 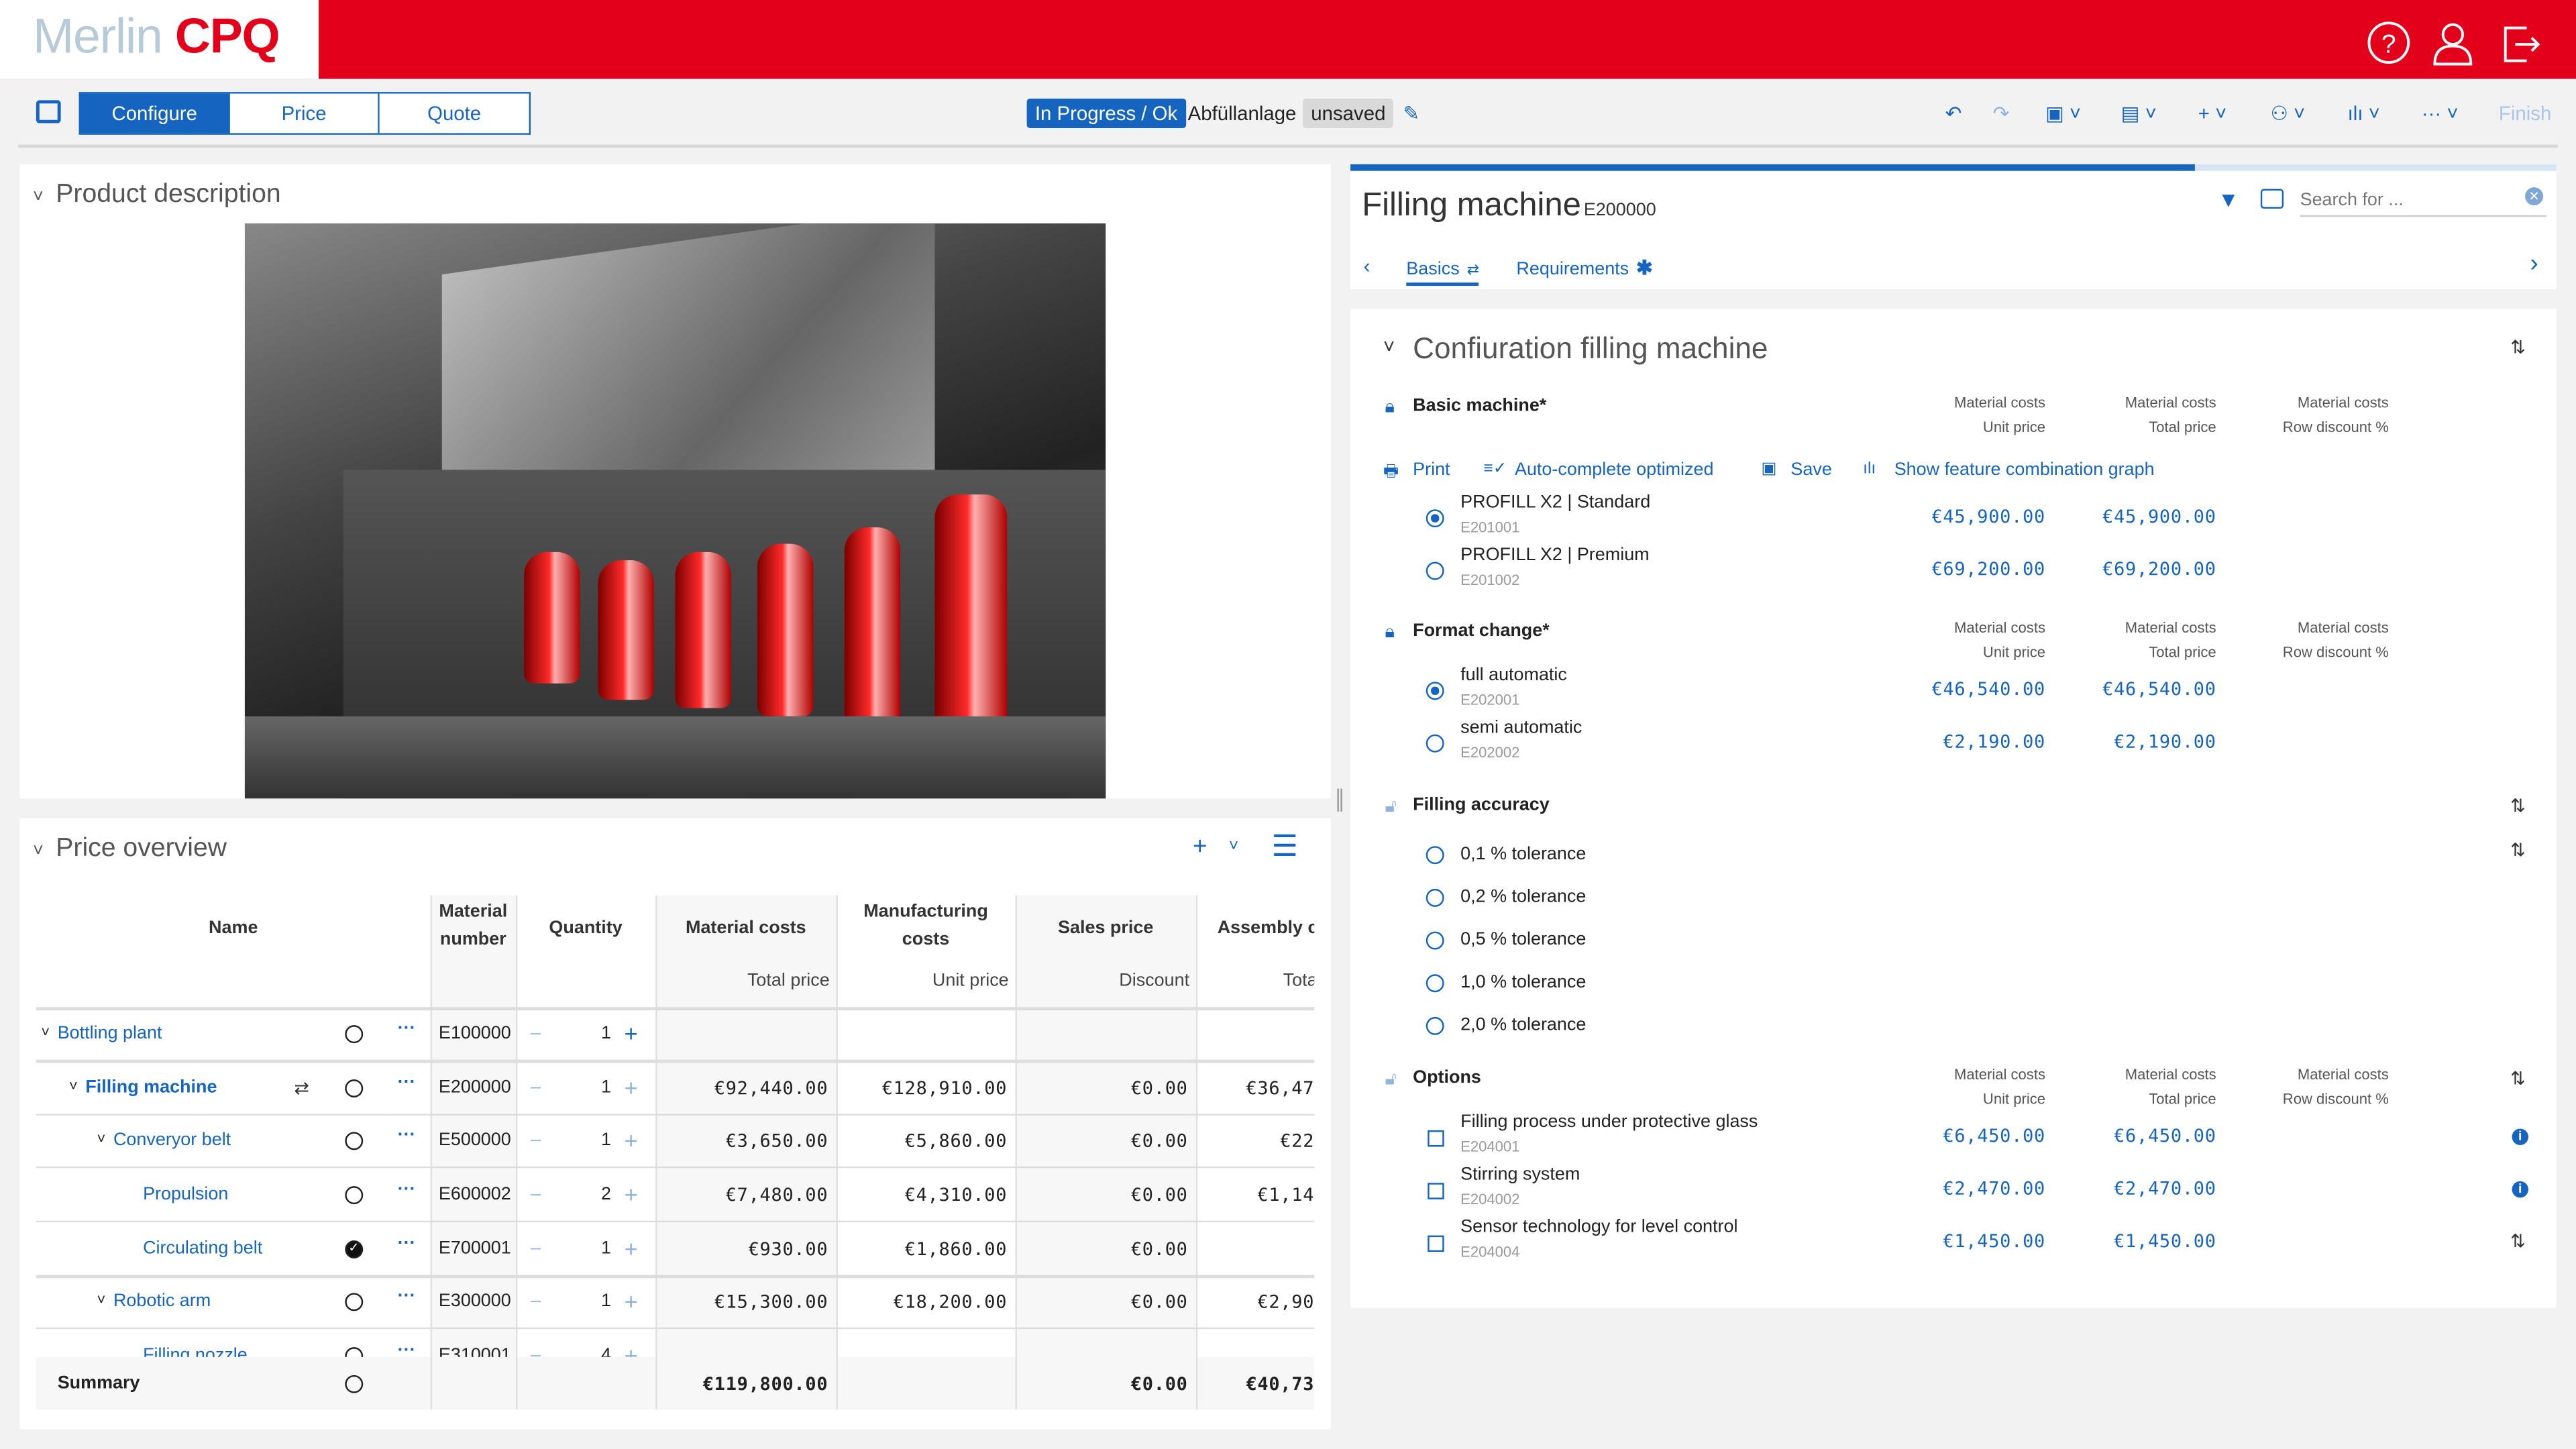 What do you see at coordinates (2363, 113) in the screenshot?
I see `chart-menu-icon: ılı ˅` at bounding box center [2363, 113].